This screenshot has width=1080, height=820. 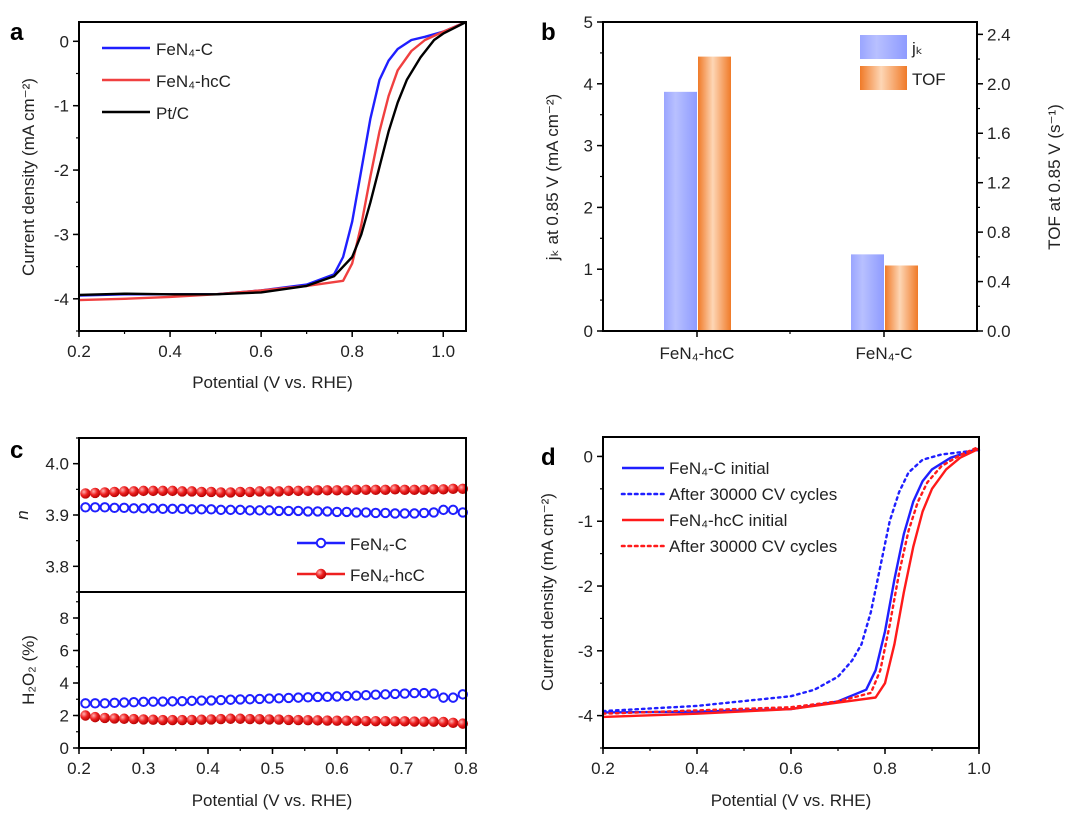 I want to click on legend-label: FeN₄-hcC, so click(x=387, y=575).